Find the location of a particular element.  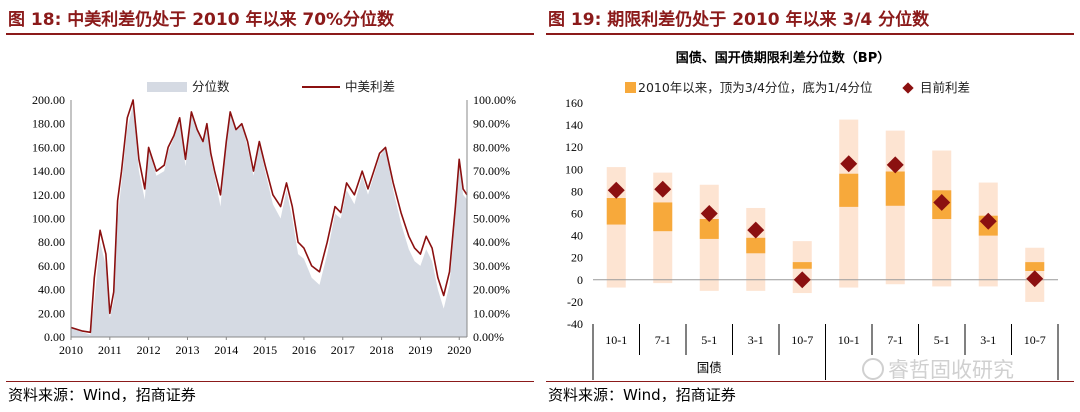

y-tick-label: -40 is located at coordinates (575, 324).